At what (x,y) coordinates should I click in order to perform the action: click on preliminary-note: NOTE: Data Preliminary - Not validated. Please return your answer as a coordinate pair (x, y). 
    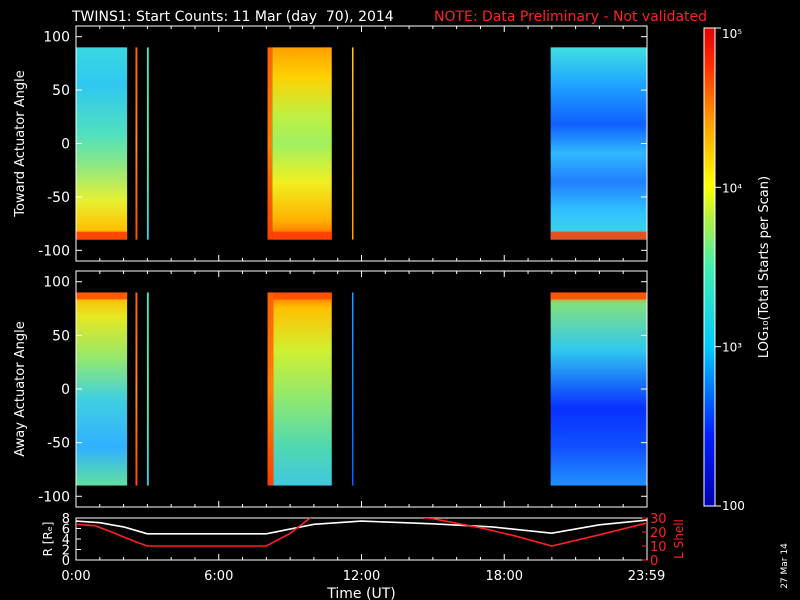
    Looking at the image, I should click on (570, 17).